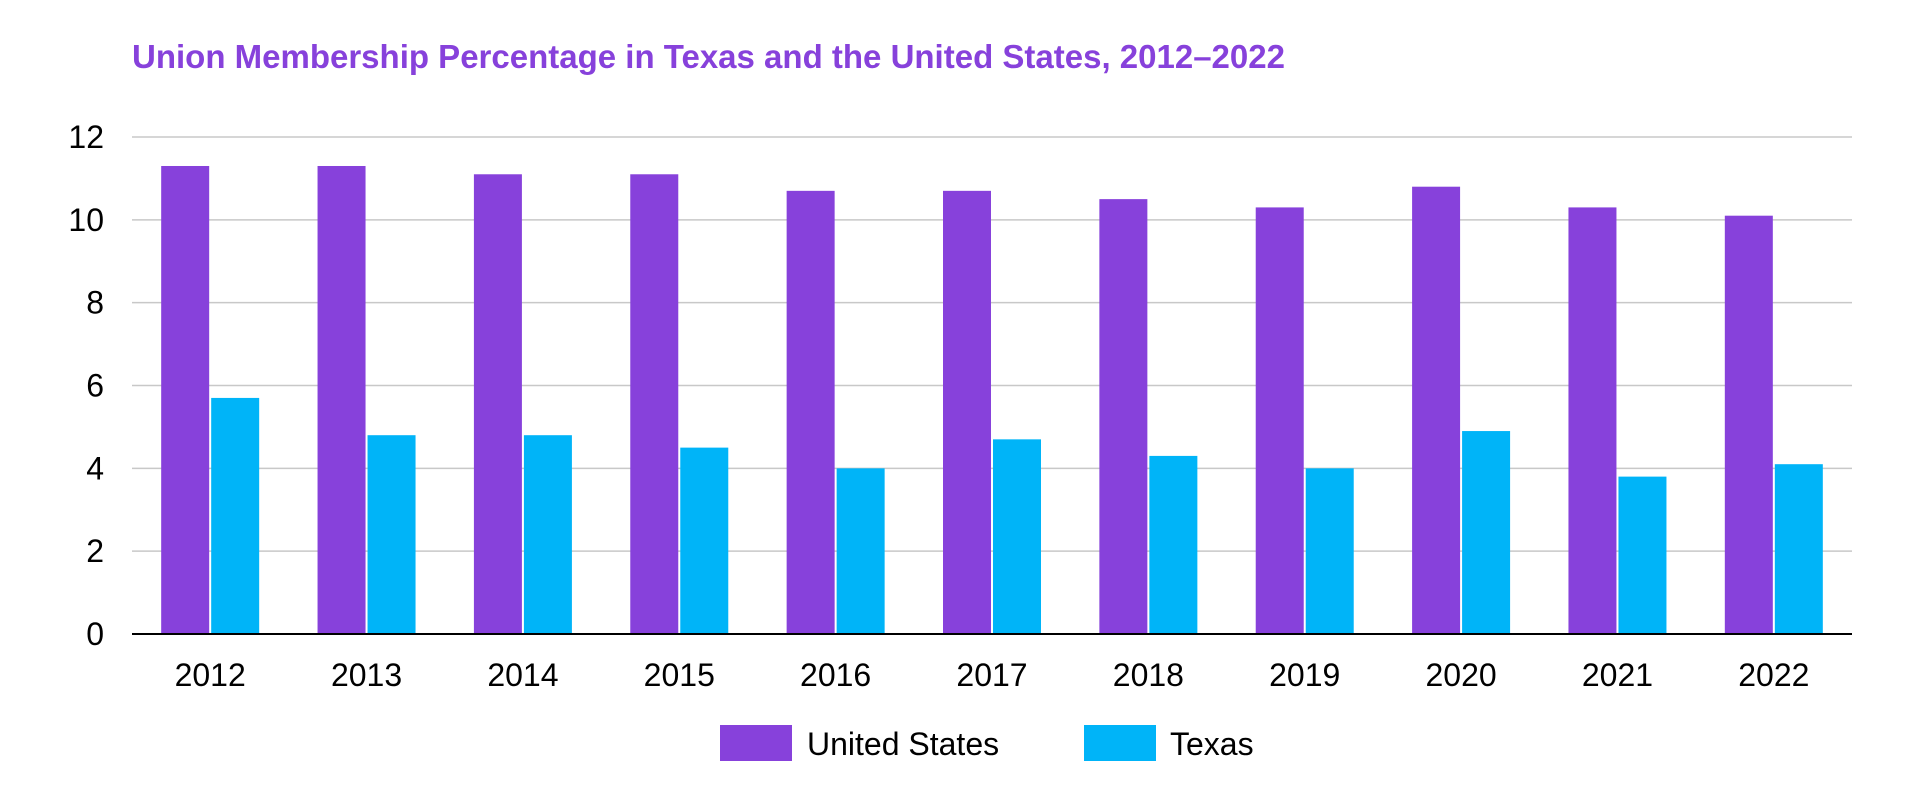  Describe the element at coordinates (810, 412) in the screenshot. I see `bar-united-states-2016` at that location.